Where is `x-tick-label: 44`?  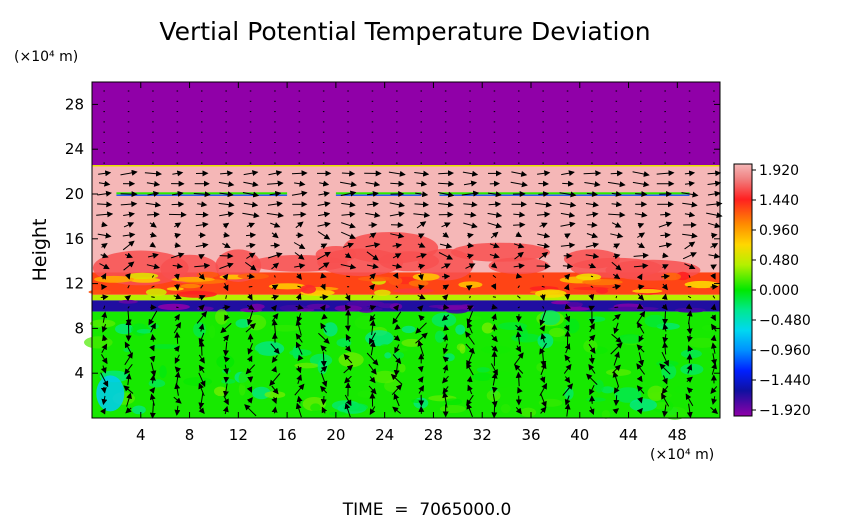
x-tick-label: 44 is located at coordinates (628, 435).